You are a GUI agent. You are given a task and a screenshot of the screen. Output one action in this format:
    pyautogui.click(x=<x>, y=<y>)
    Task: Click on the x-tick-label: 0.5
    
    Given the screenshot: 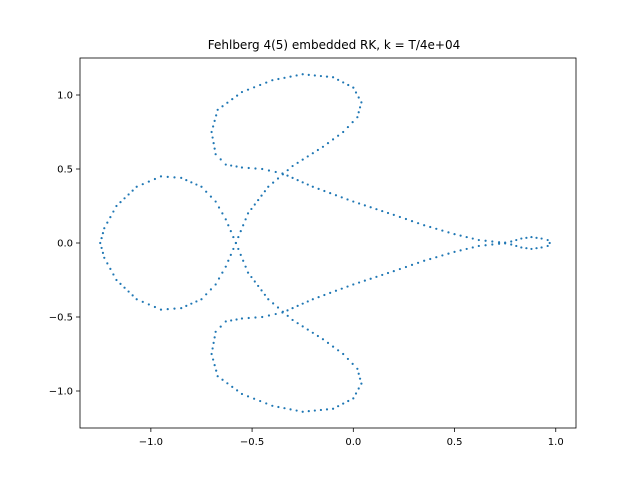 What is the action you would take?
    pyautogui.click(x=455, y=442)
    